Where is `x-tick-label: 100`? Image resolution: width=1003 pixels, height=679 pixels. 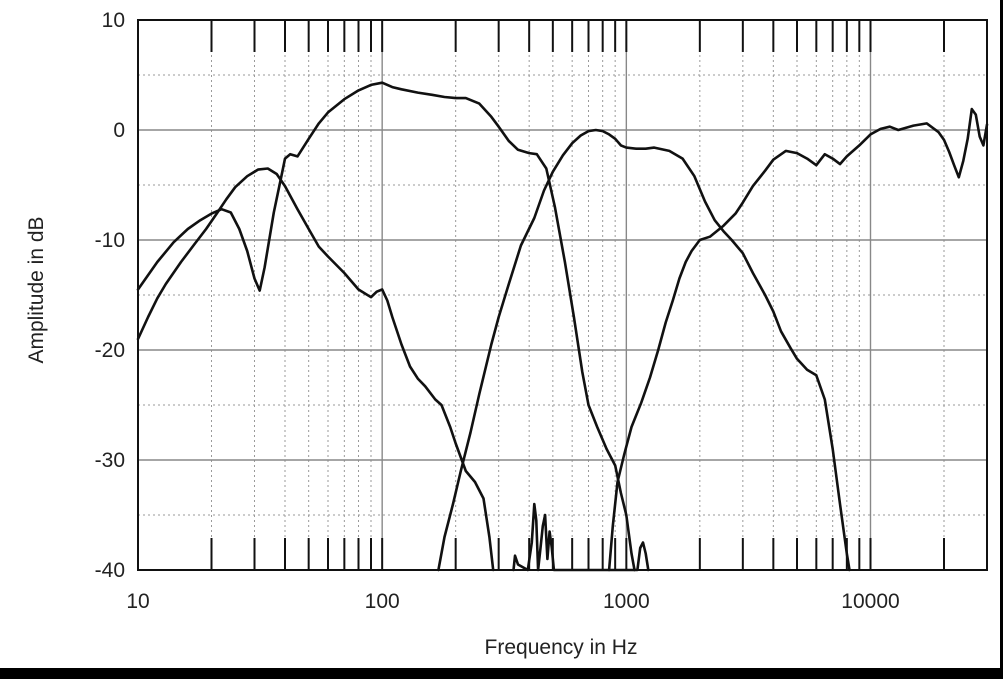
x-tick-label: 100 is located at coordinates (382, 601).